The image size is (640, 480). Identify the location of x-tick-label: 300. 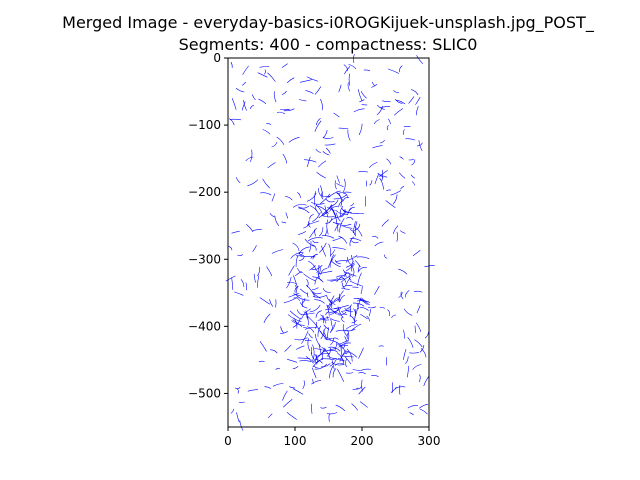
(429, 441).